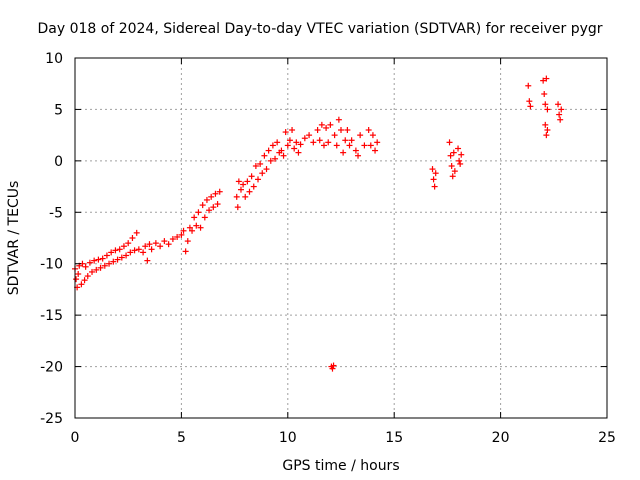 The height and width of the screenshot is (480, 640). What do you see at coordinates (14, 238) in the screenshot?
I see `y-axis-label: SDTVAR / TECUs` at bounding box center [14, 238].